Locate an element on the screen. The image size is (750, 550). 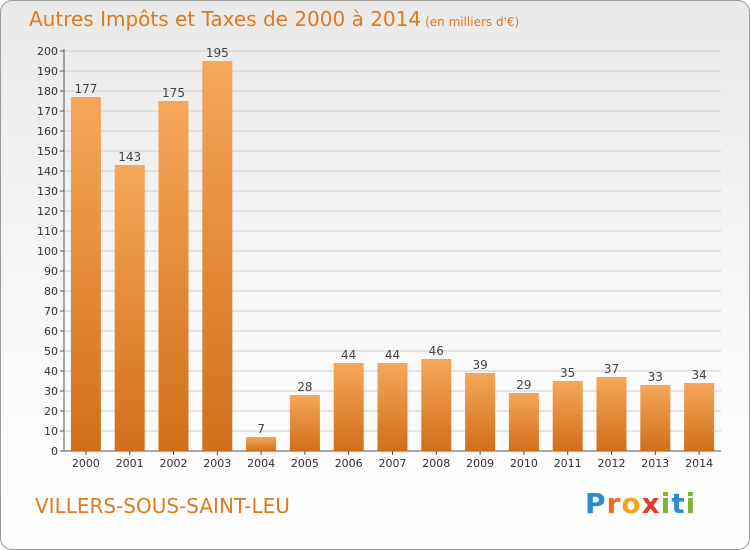
logo-letter: P is located at coordinates (596, 503).